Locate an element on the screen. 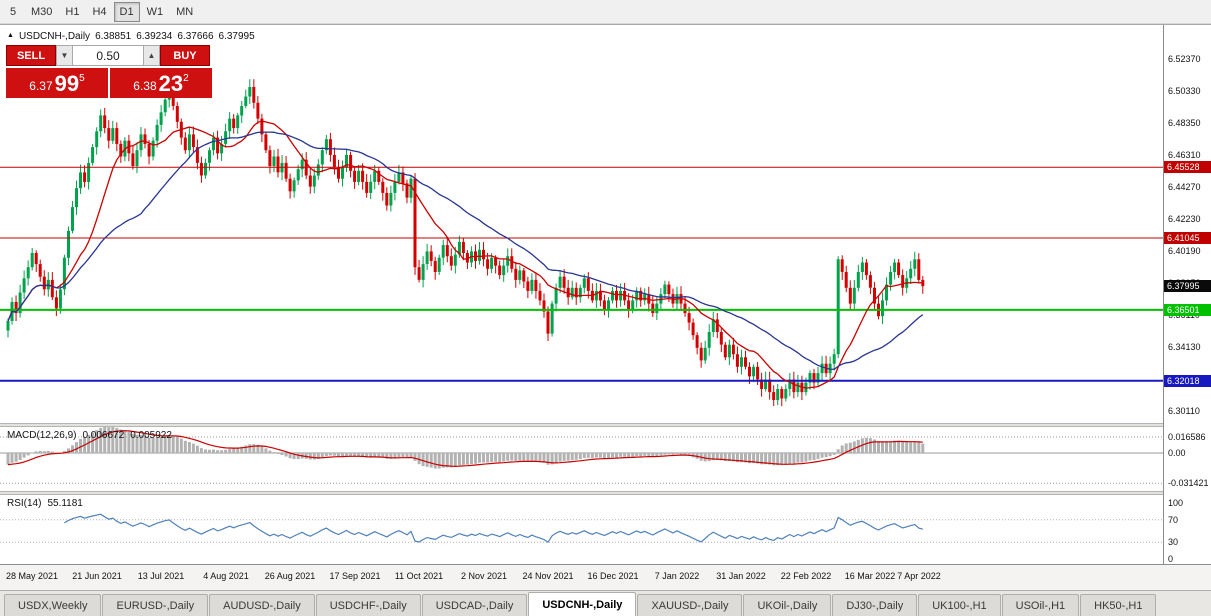  macd-name: MACD(12,26,9) is located at coordinates (42, 435).